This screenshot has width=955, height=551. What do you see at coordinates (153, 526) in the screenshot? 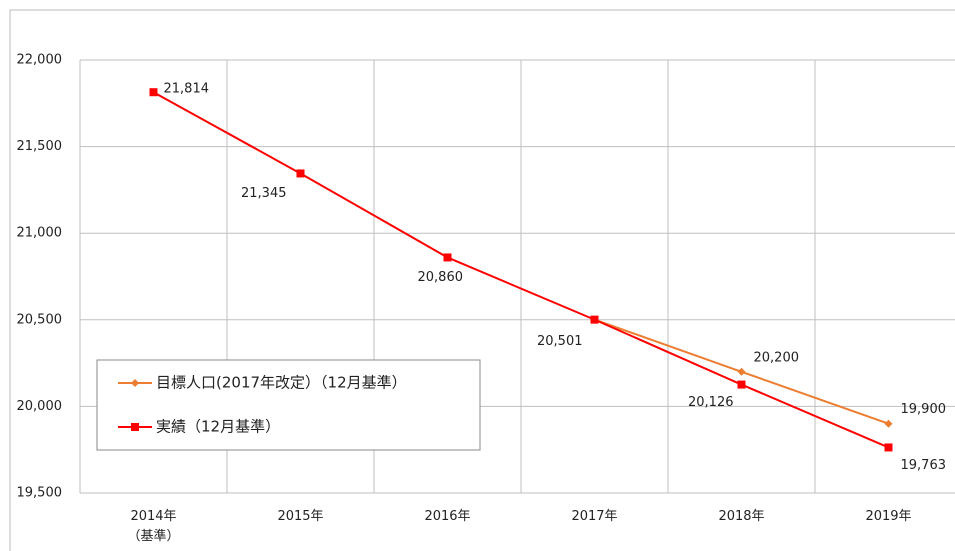
I see `x-tick-label: 2014年 （基準）` at bounding box center [153, 526].